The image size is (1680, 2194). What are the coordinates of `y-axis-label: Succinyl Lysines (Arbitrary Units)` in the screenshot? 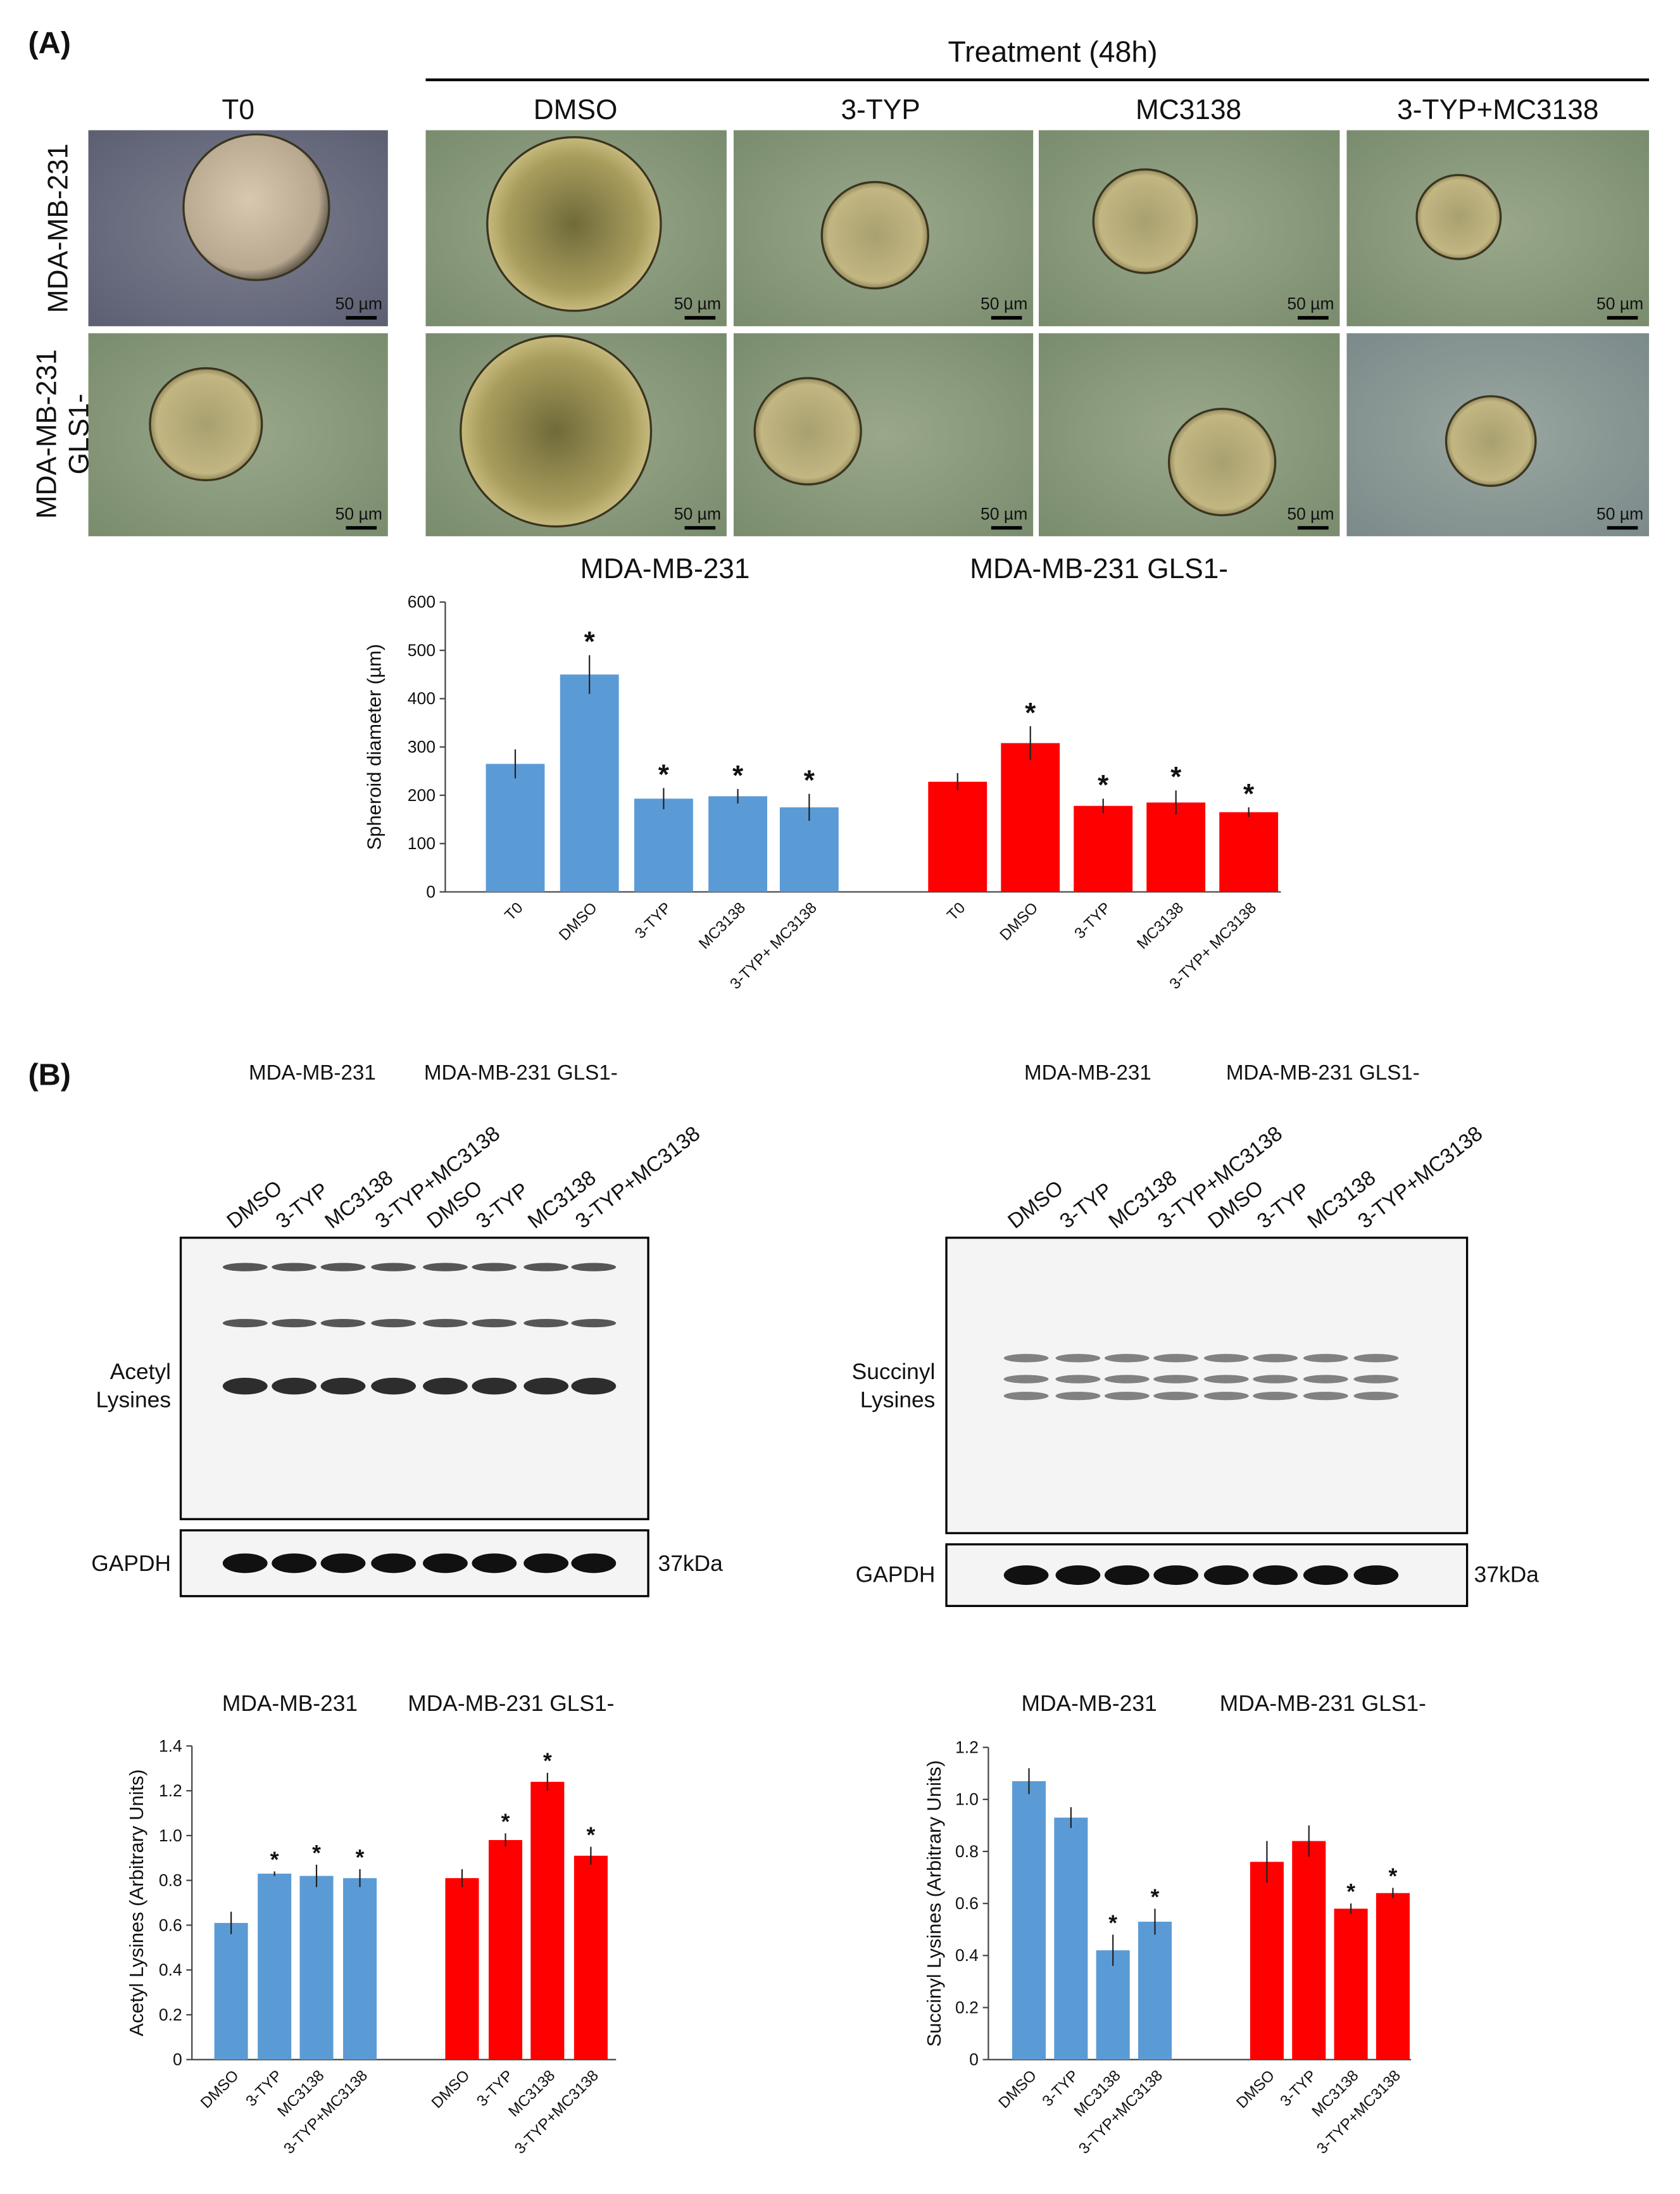 It's located at (934, 1903).